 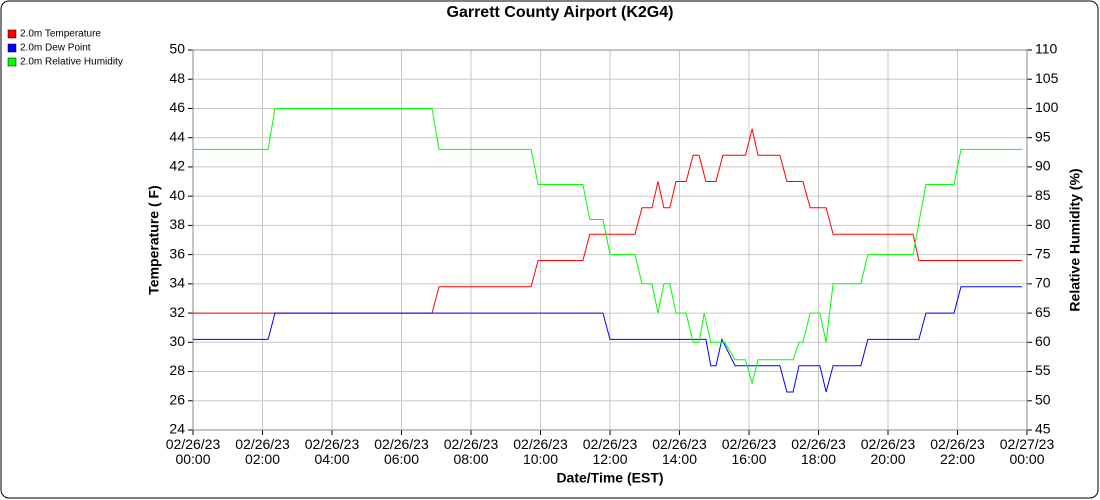 I want to click on y2-tick-label: 95, so click(x=1043, y=136).